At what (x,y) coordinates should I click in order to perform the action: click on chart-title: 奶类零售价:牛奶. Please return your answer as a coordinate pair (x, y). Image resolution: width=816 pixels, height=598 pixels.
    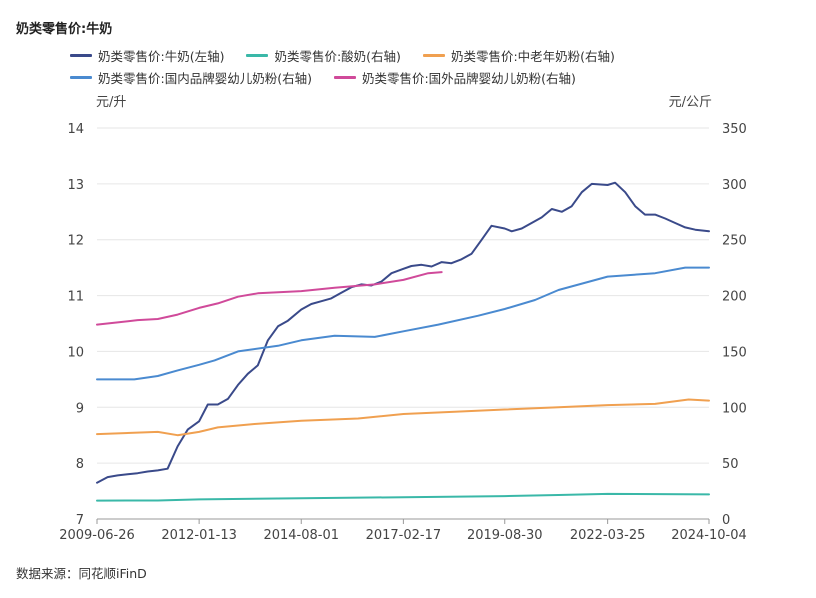
    Looking at the image, I should click on (64, 29).